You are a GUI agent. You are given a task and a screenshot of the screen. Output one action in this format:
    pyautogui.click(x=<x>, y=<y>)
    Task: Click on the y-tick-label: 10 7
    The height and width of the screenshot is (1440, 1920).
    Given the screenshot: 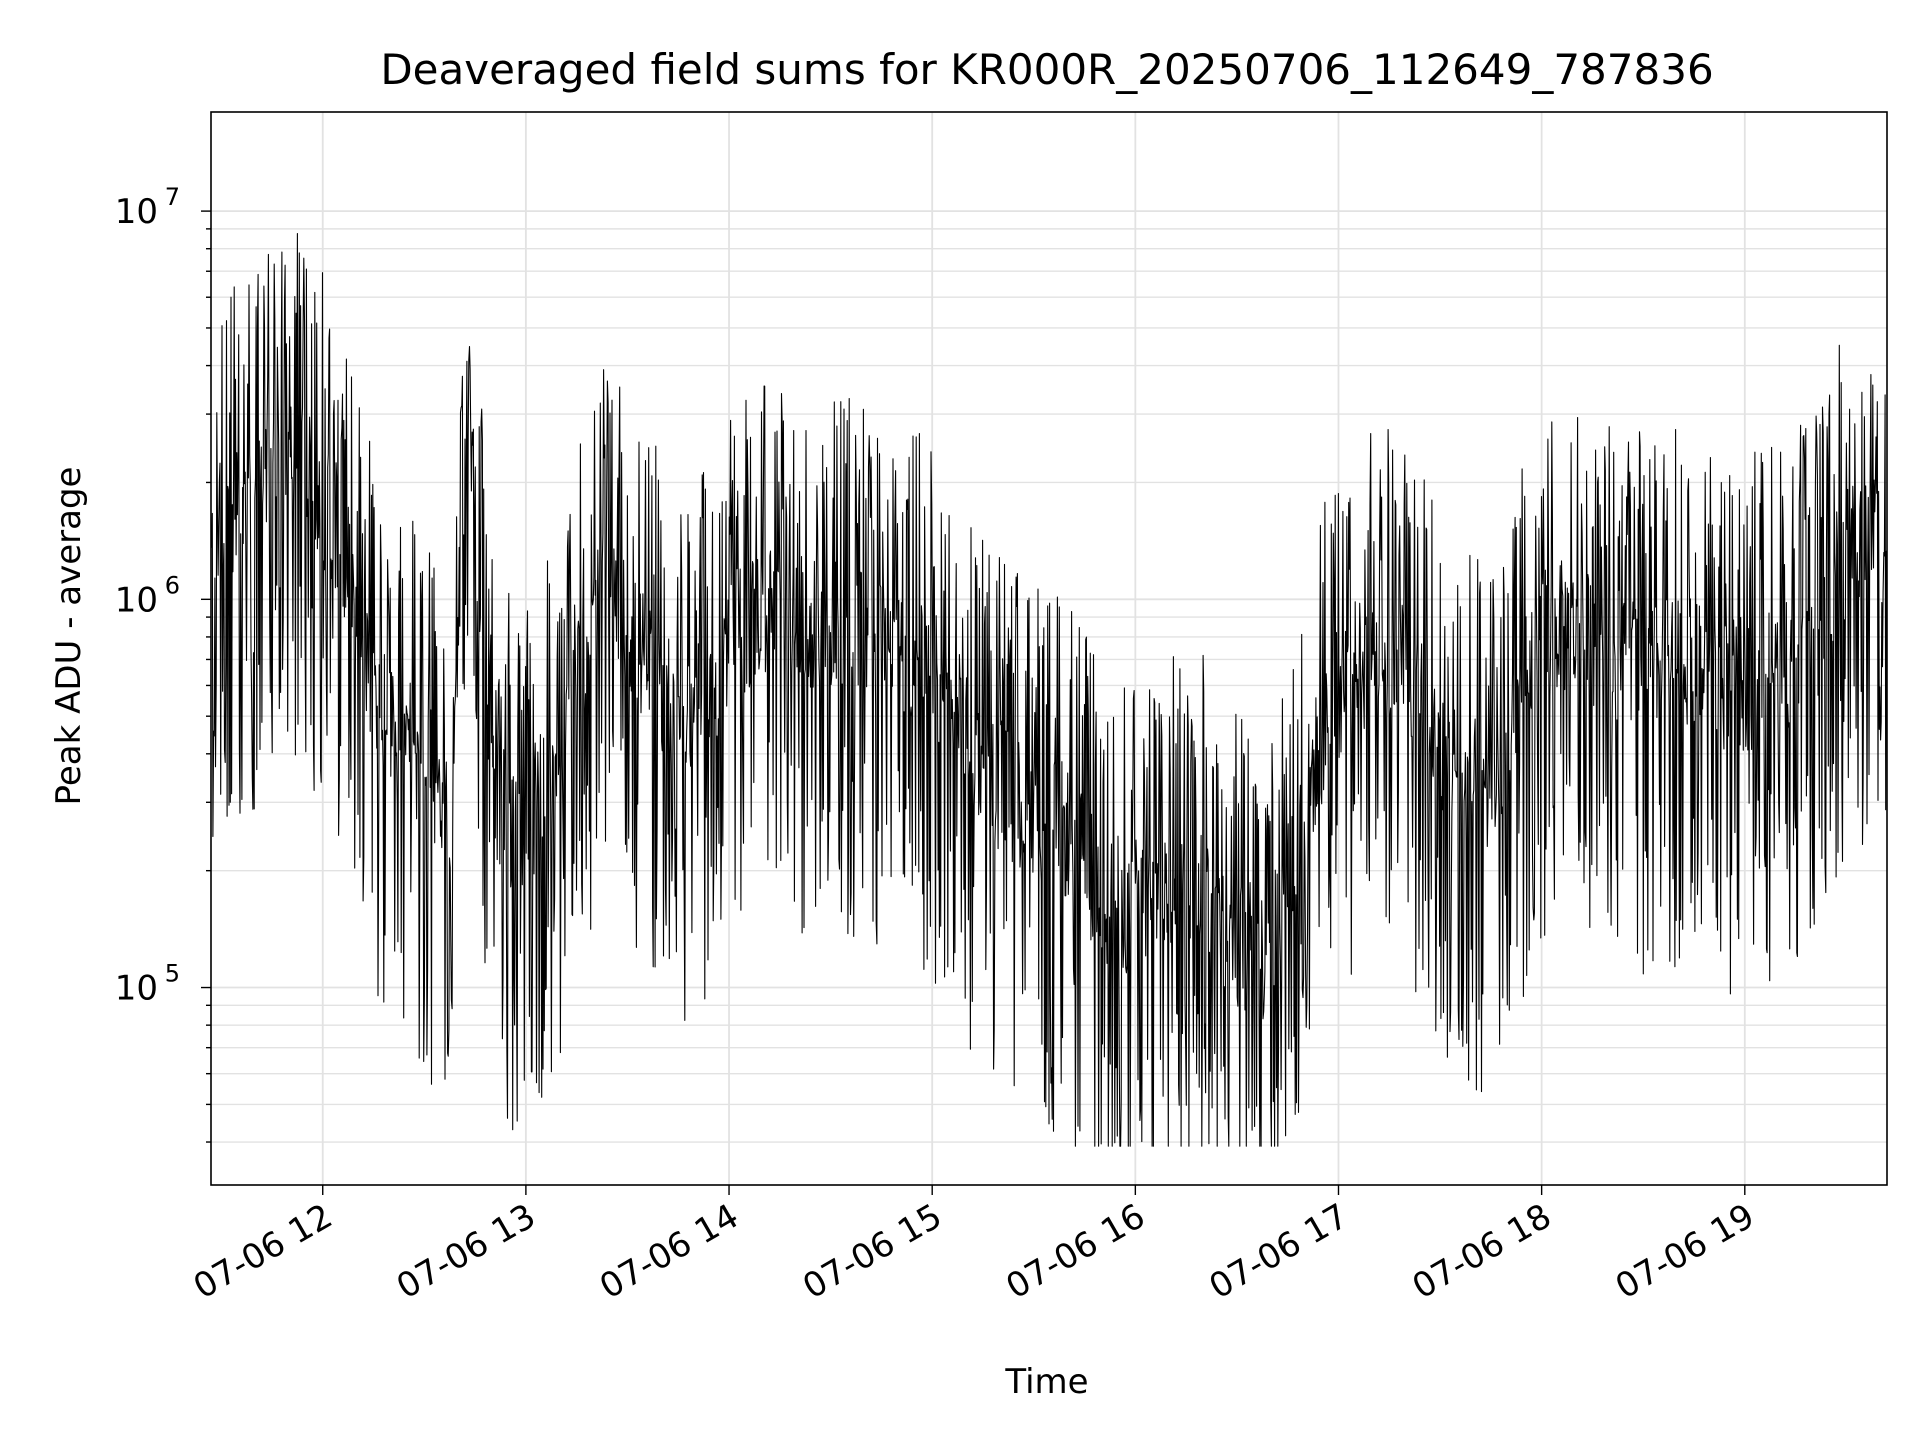 What is the action you would take?
    pyautogui.click(x=147, y=207)
    